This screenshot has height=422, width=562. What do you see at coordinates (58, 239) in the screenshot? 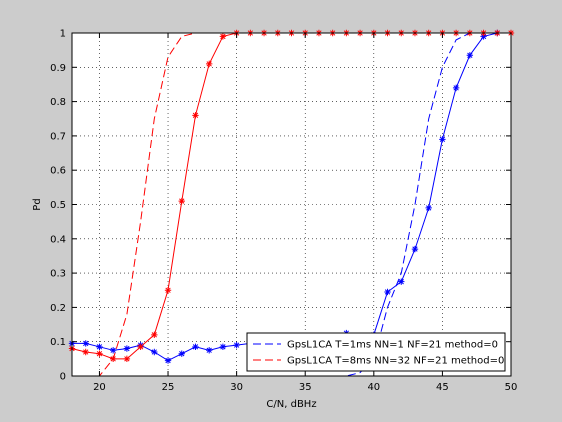
I see `y-tick-label: 0.4` at bounding box center [58, 239].